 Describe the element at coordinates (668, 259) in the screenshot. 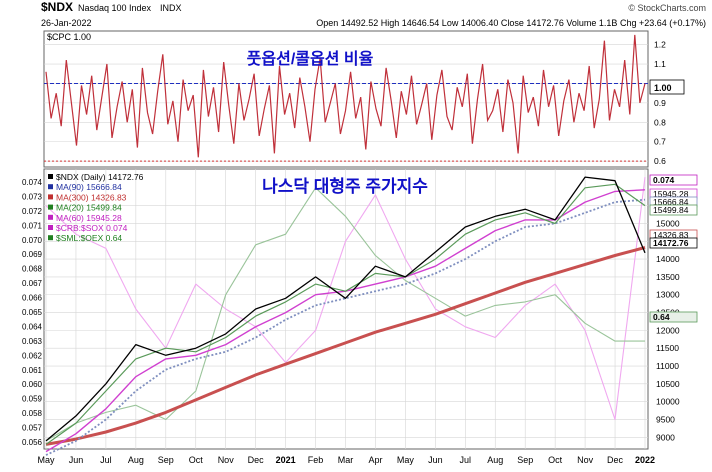

I see `right-y-tick: 14000` at that location.